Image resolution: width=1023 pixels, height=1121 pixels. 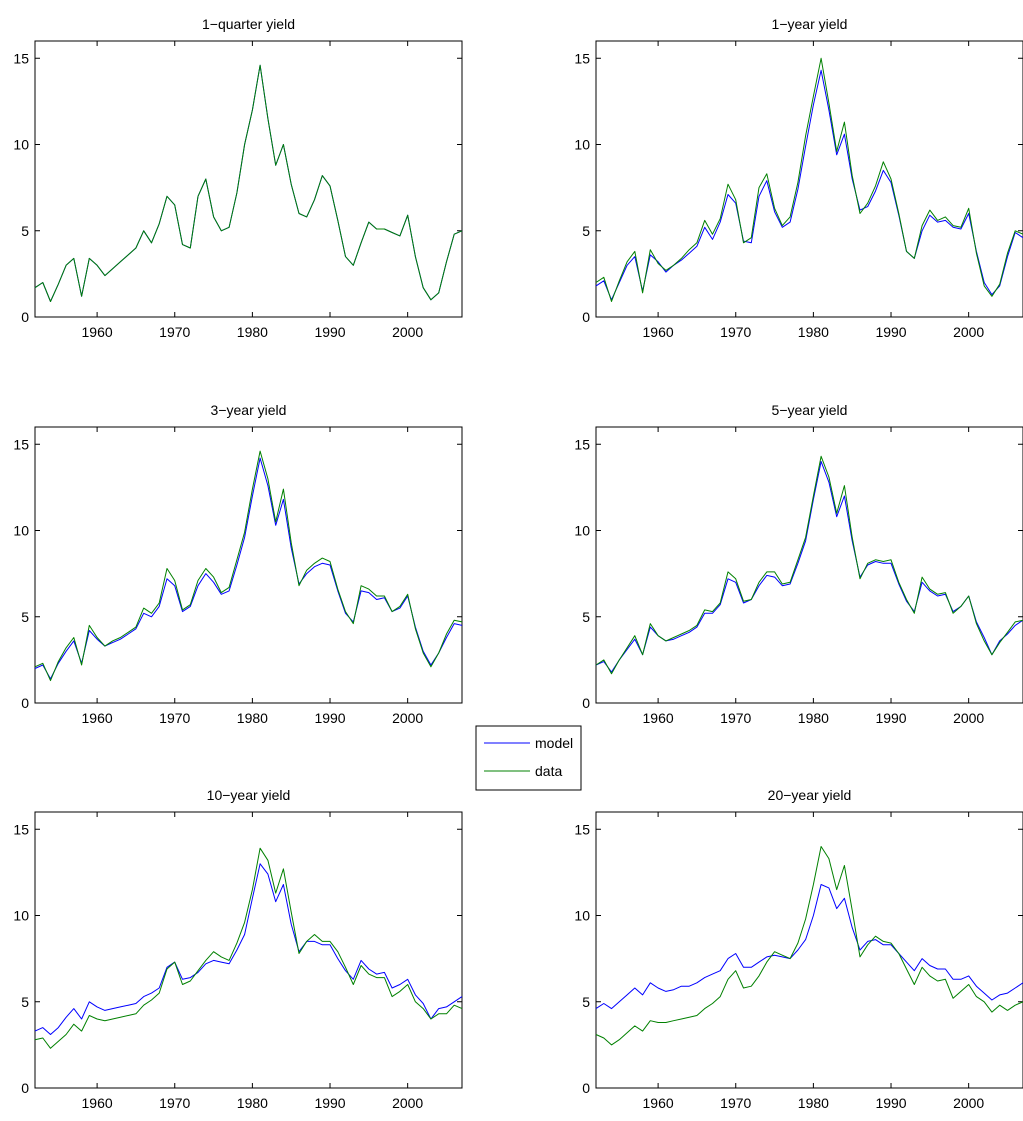 I want to click on legend-label-model: model, so click(x=554, y=743).